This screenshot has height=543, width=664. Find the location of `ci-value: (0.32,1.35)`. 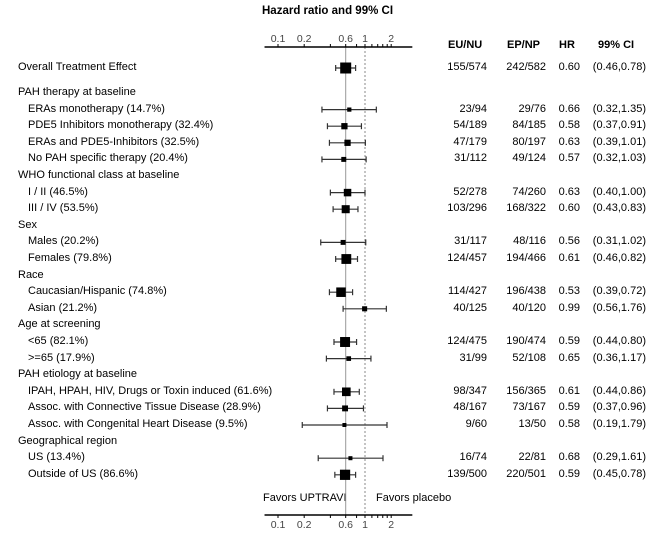

ci-value: (0.32,1.35) is located at coordinates (619, 108).